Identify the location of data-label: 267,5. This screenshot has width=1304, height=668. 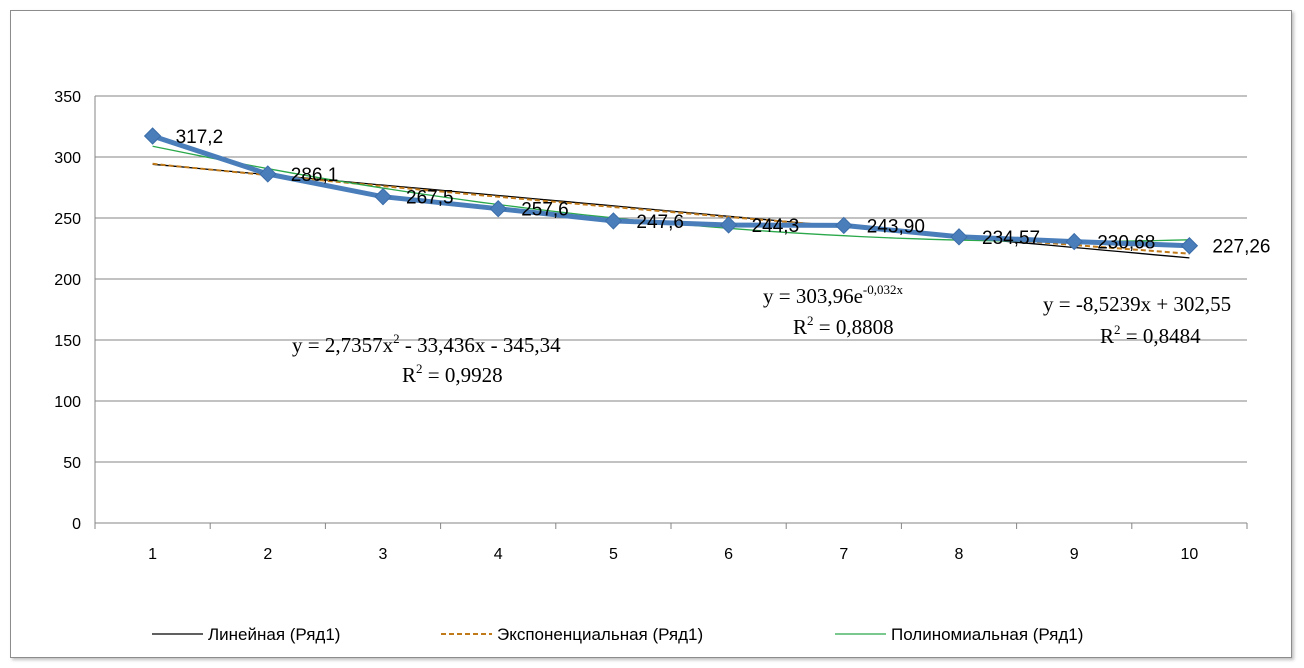
(430, 198).